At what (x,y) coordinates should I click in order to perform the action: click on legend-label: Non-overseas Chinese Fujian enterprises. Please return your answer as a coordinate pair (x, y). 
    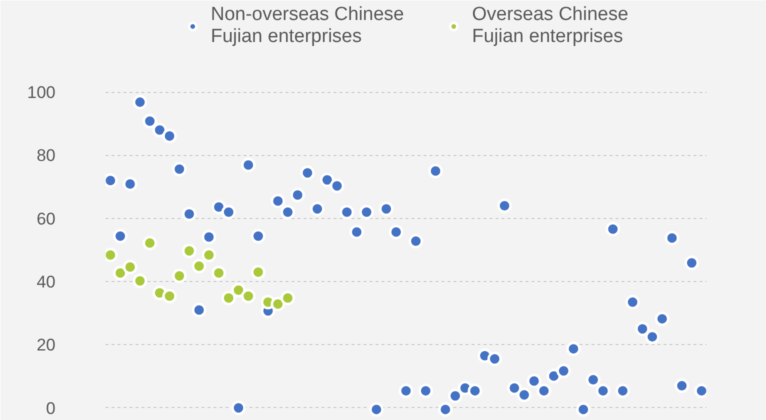
    Looking at the image, I should click on (307, 26).